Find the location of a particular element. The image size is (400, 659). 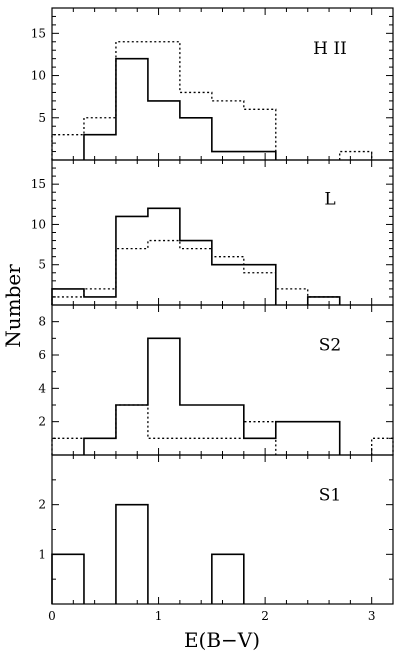

y-axis-title: Number is located at coordinates (13, 306).